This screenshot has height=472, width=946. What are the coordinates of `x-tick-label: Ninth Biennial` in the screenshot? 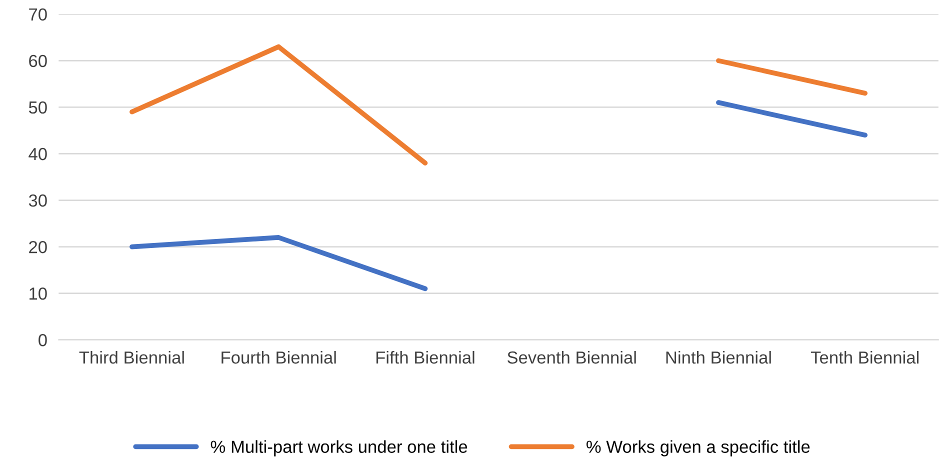 It's located at (718, 357).